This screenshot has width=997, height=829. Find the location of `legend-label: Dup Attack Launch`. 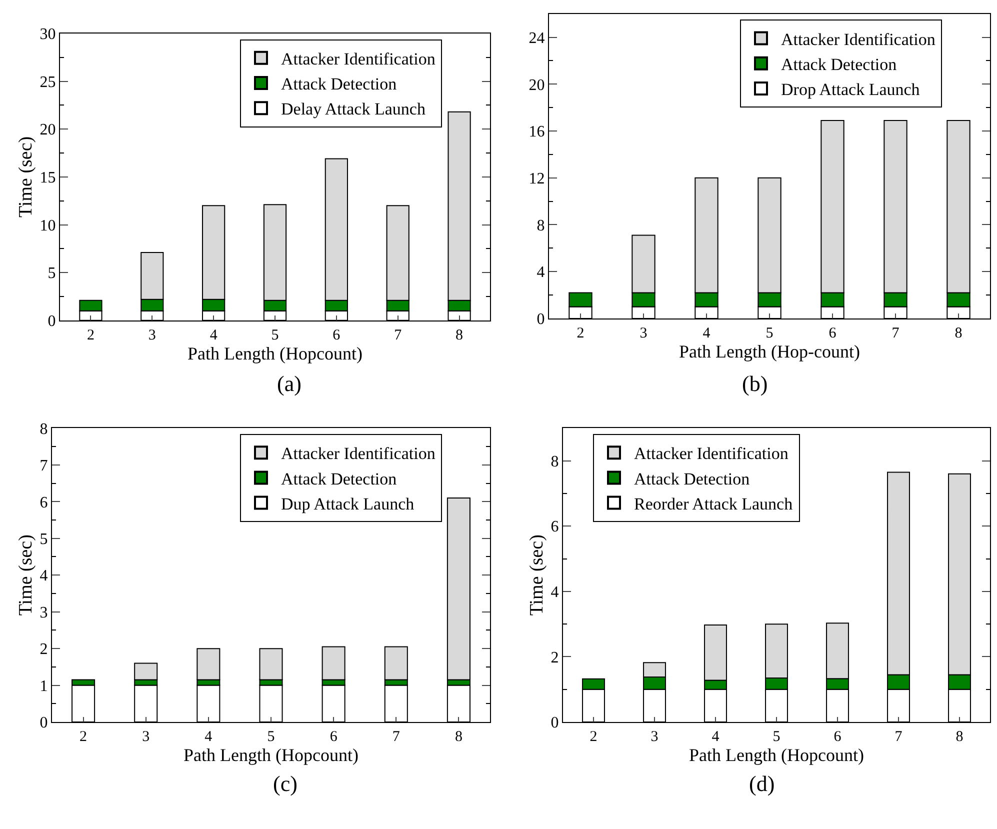

legend-label: Dup Attack Launch is located at coordinates (348, 504).